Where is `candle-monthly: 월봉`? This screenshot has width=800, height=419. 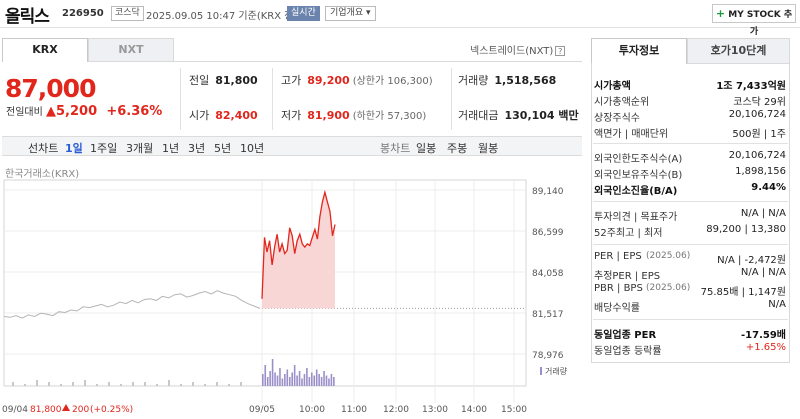 candle-monthly: 월봉 is located at coordinates (488, 148).